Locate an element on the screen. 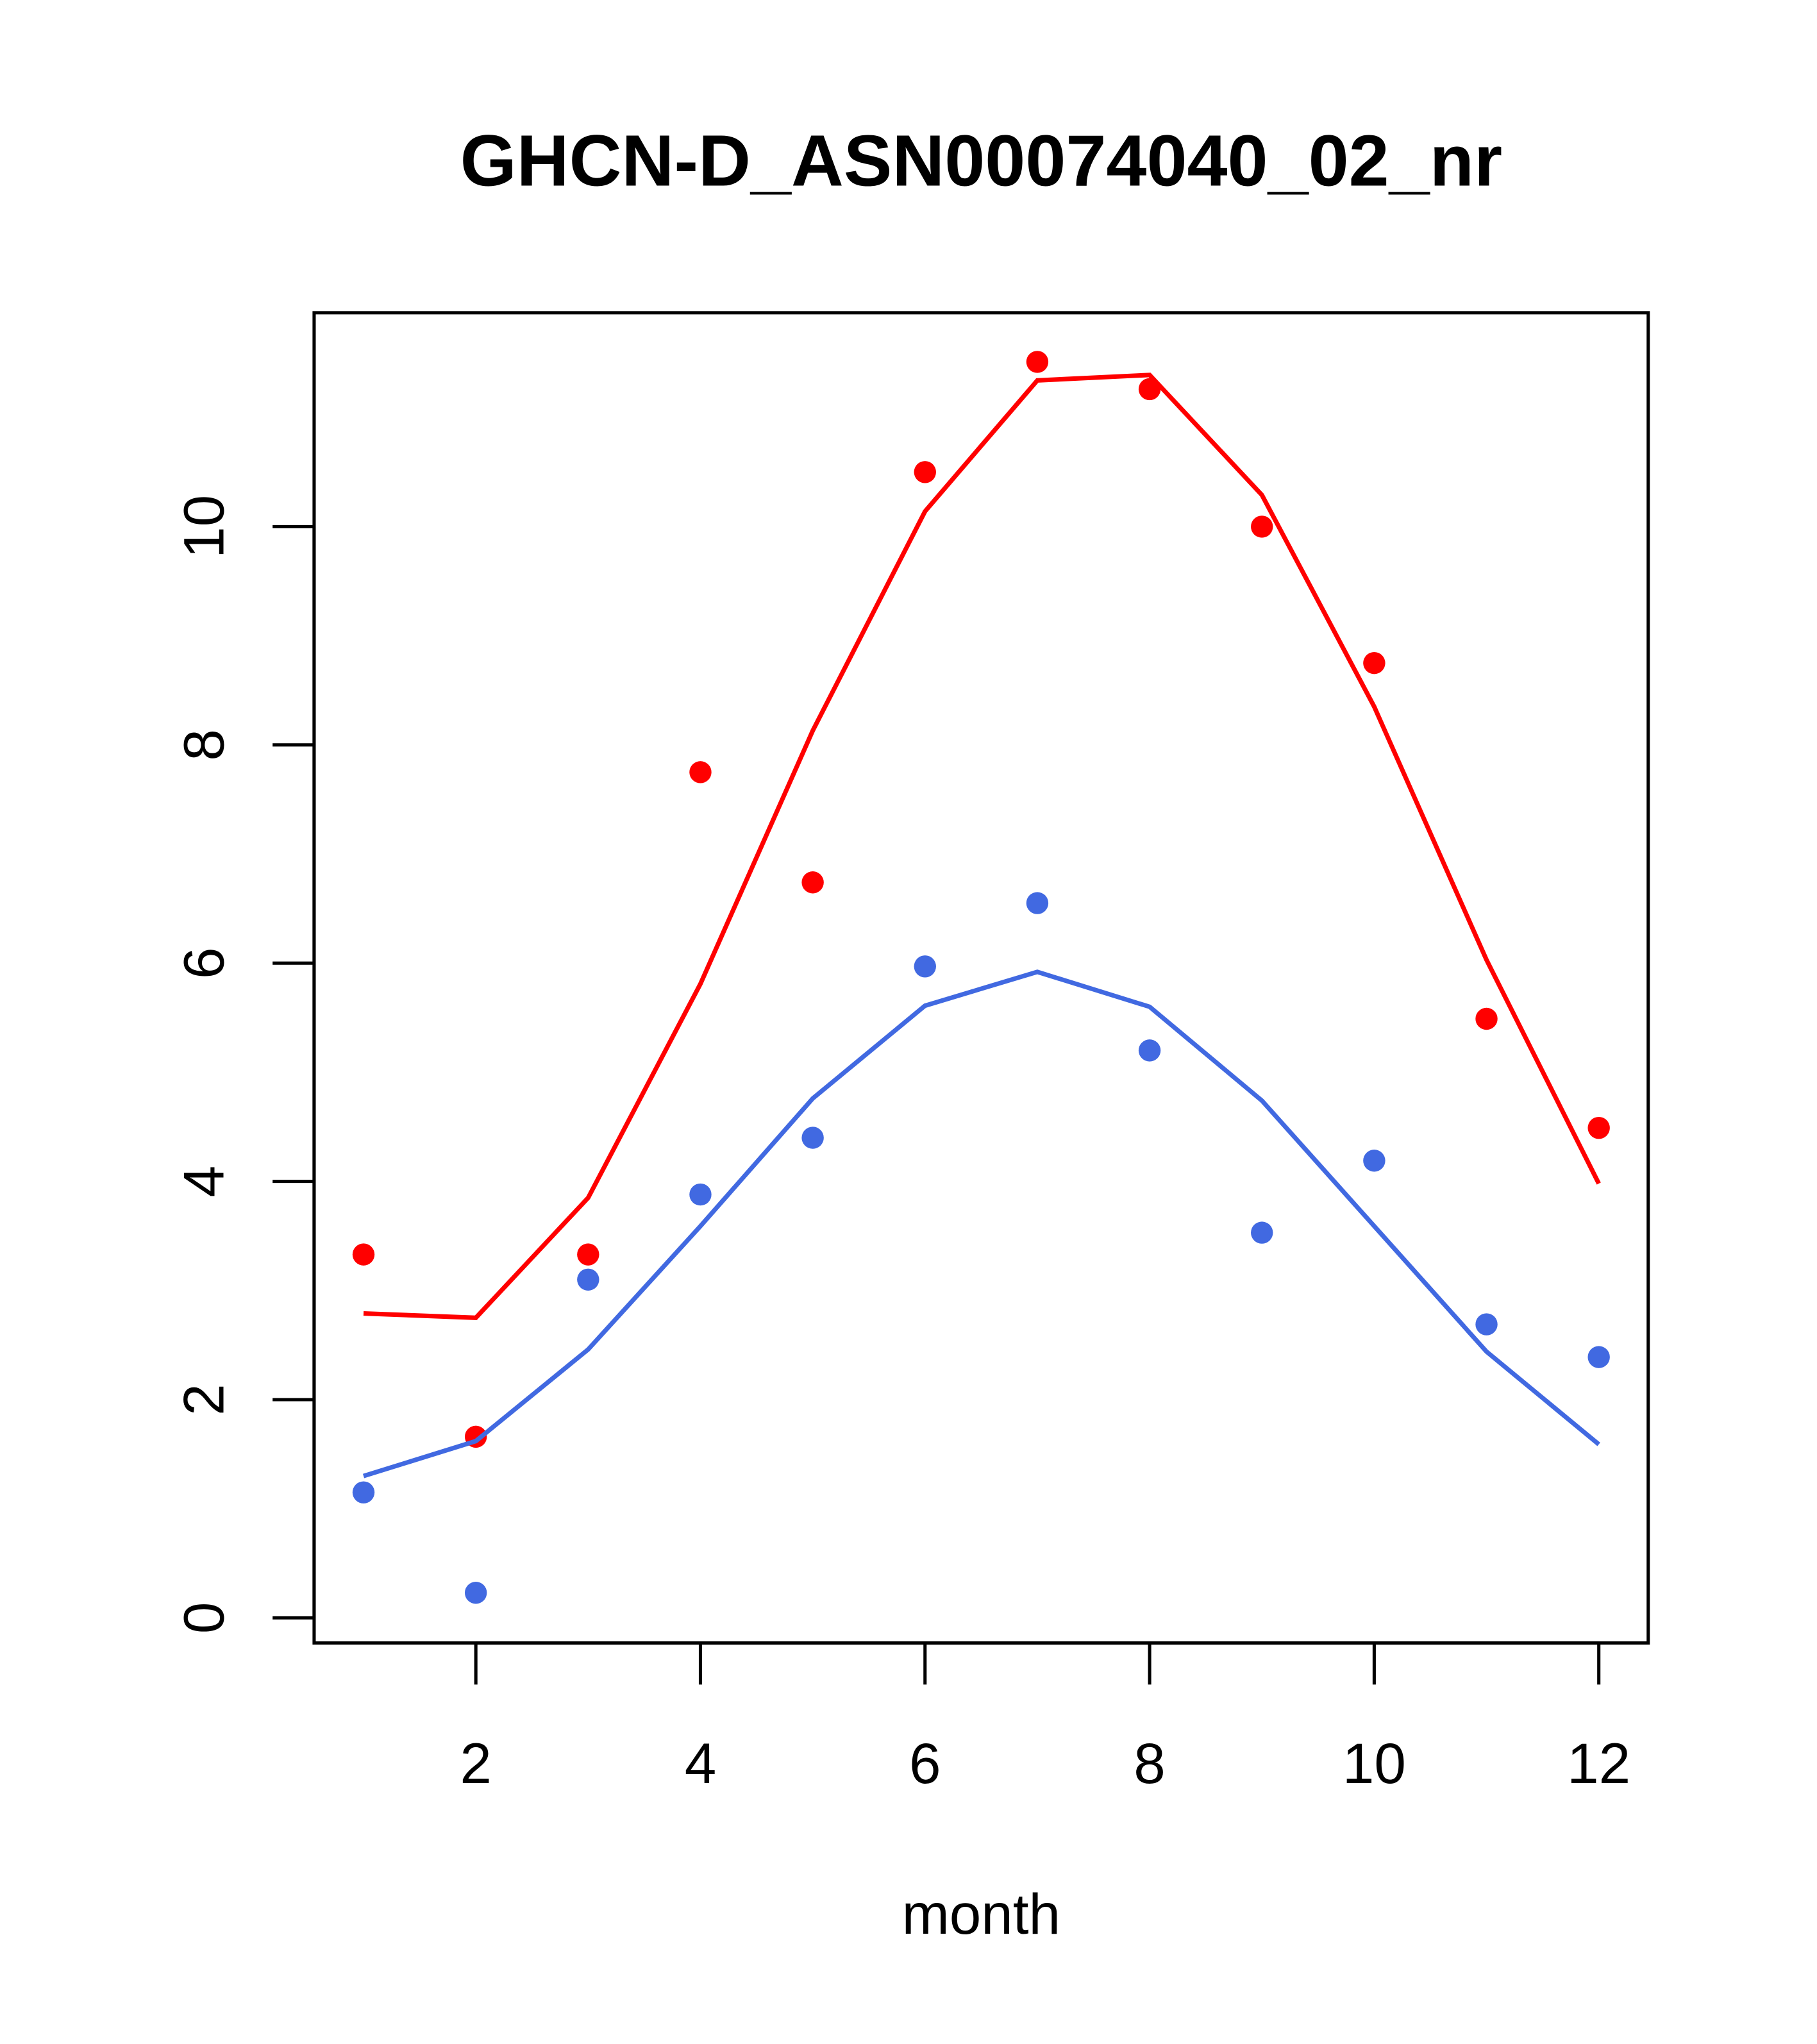  x-axis: 2 4 6 8 10 12 is located at coordinates (1045, 1718).